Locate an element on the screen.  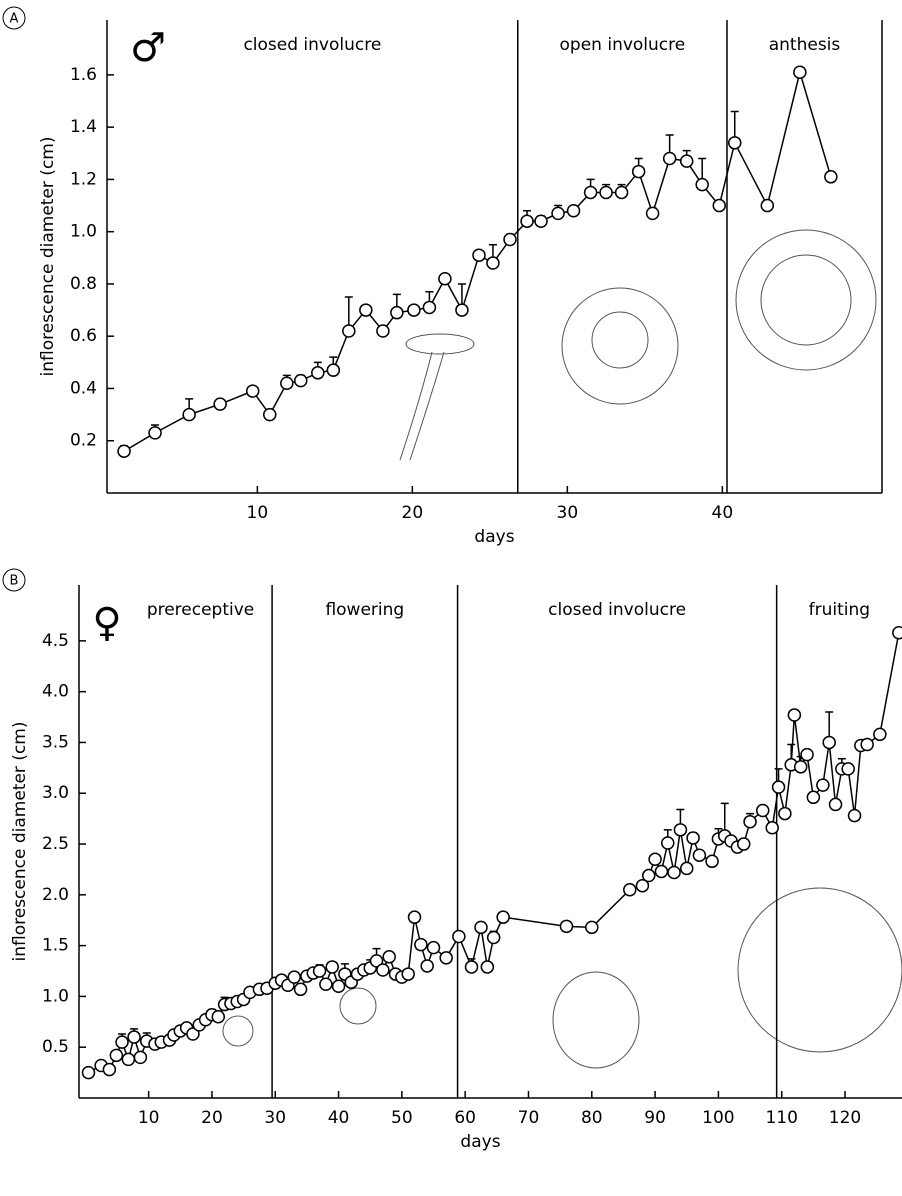
sex-symbol: ♂ is located at coordinates (148, 48).